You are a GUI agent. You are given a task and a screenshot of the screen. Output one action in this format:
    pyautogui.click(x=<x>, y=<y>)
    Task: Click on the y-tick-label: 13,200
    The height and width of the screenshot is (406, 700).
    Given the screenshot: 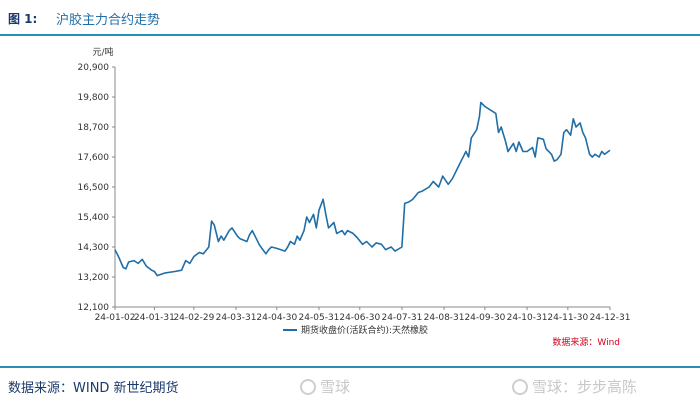 What is the action you would take?
    pyautogui.click(x=94, y=278)
    